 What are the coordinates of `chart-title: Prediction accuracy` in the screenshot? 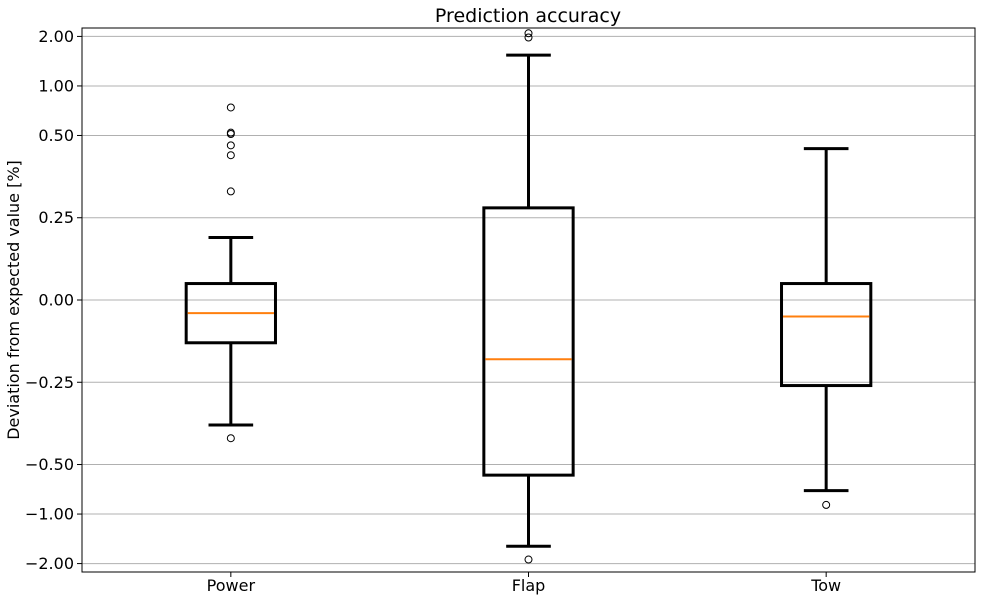 It's located at (528, 16).